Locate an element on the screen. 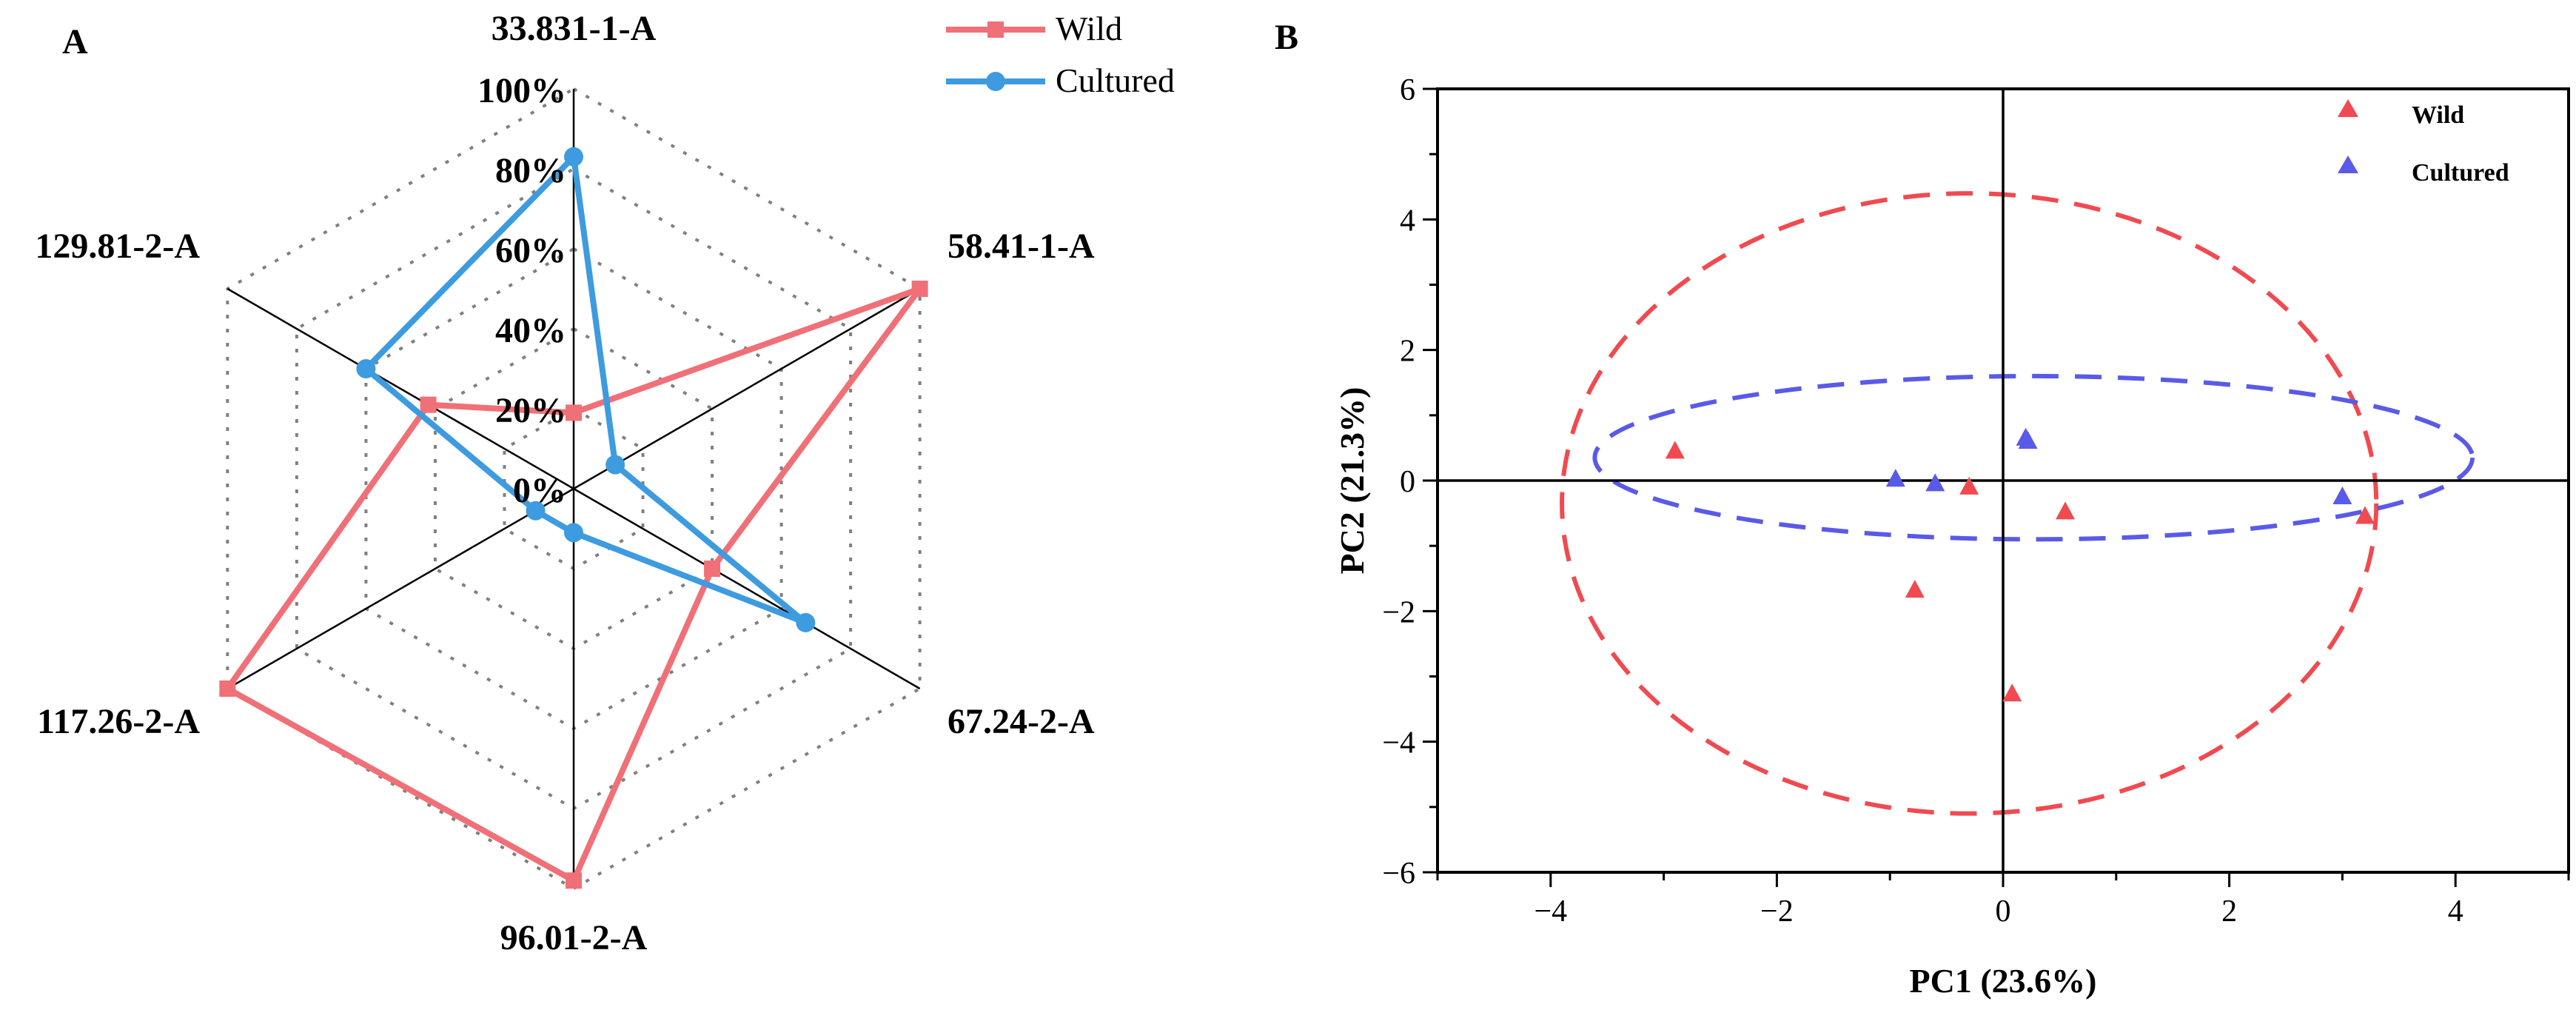  radar-axis-label: 96.01-2-A is located at coordinates (574, 937).